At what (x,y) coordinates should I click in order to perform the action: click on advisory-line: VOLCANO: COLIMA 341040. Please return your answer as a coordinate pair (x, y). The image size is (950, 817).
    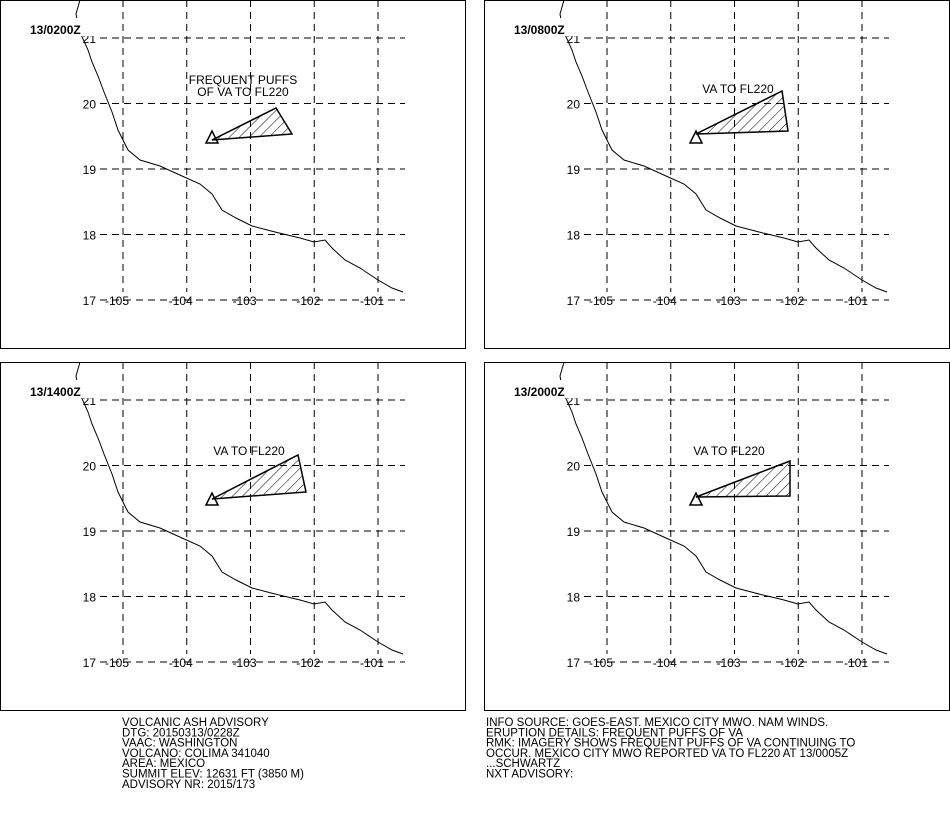
    Looking at the image, I should click on (196, 754).